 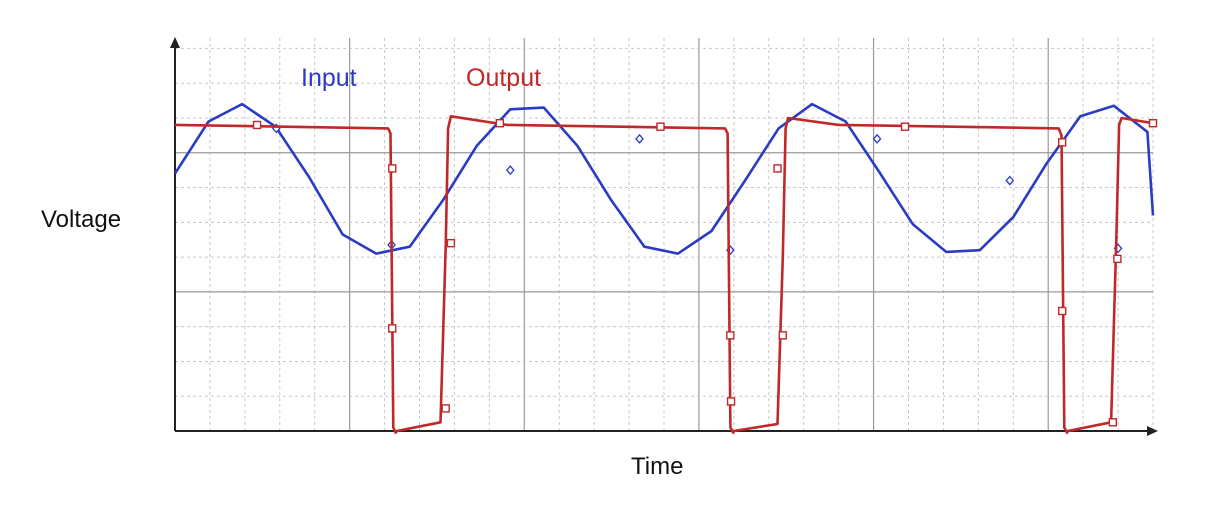 What do you see at coordinates (421, 78) in the screenshot?
I see `legend: Input Output` at bounding box center [421, 78].